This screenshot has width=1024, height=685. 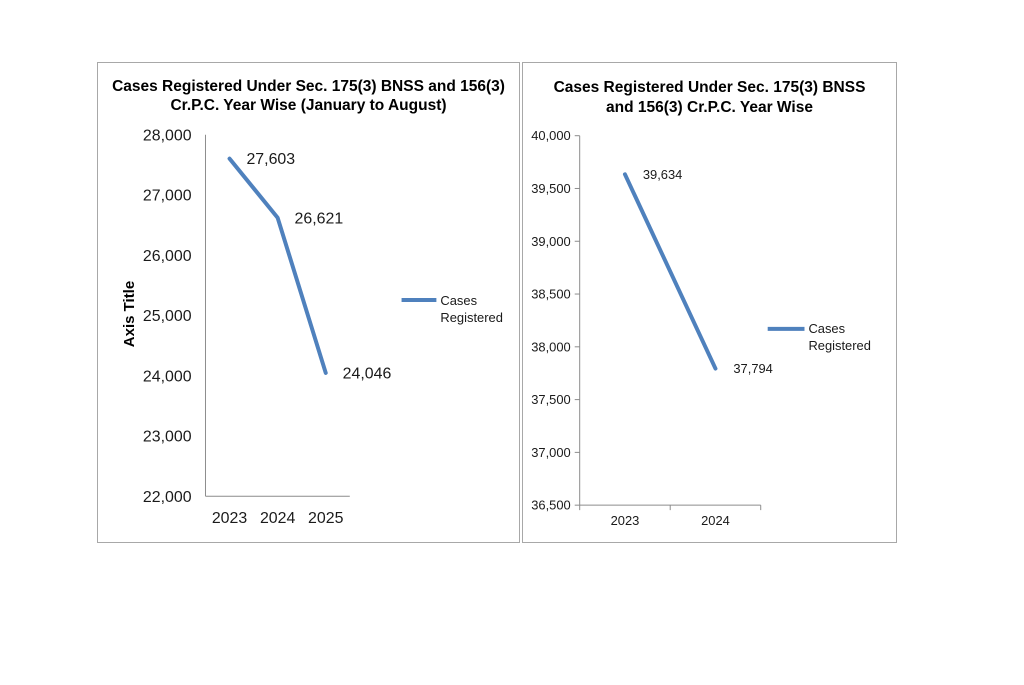 I want to click on chart-title-line: Cases Registered Under Sec. 175(3) BNSS, so click(x=709, y=87).